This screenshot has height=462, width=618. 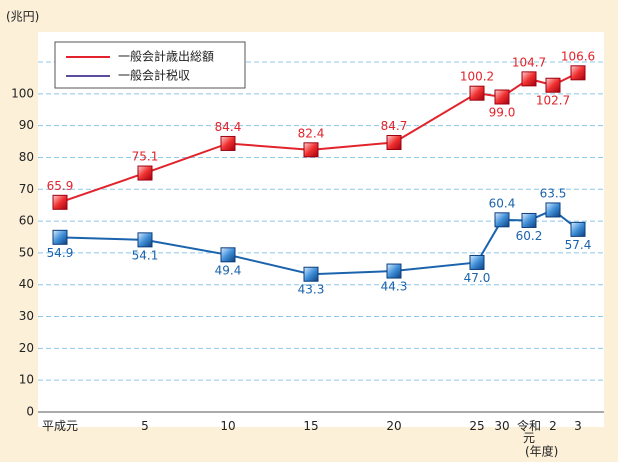 I want to click on y-tick-label: 50, so click(x=26, y=252).